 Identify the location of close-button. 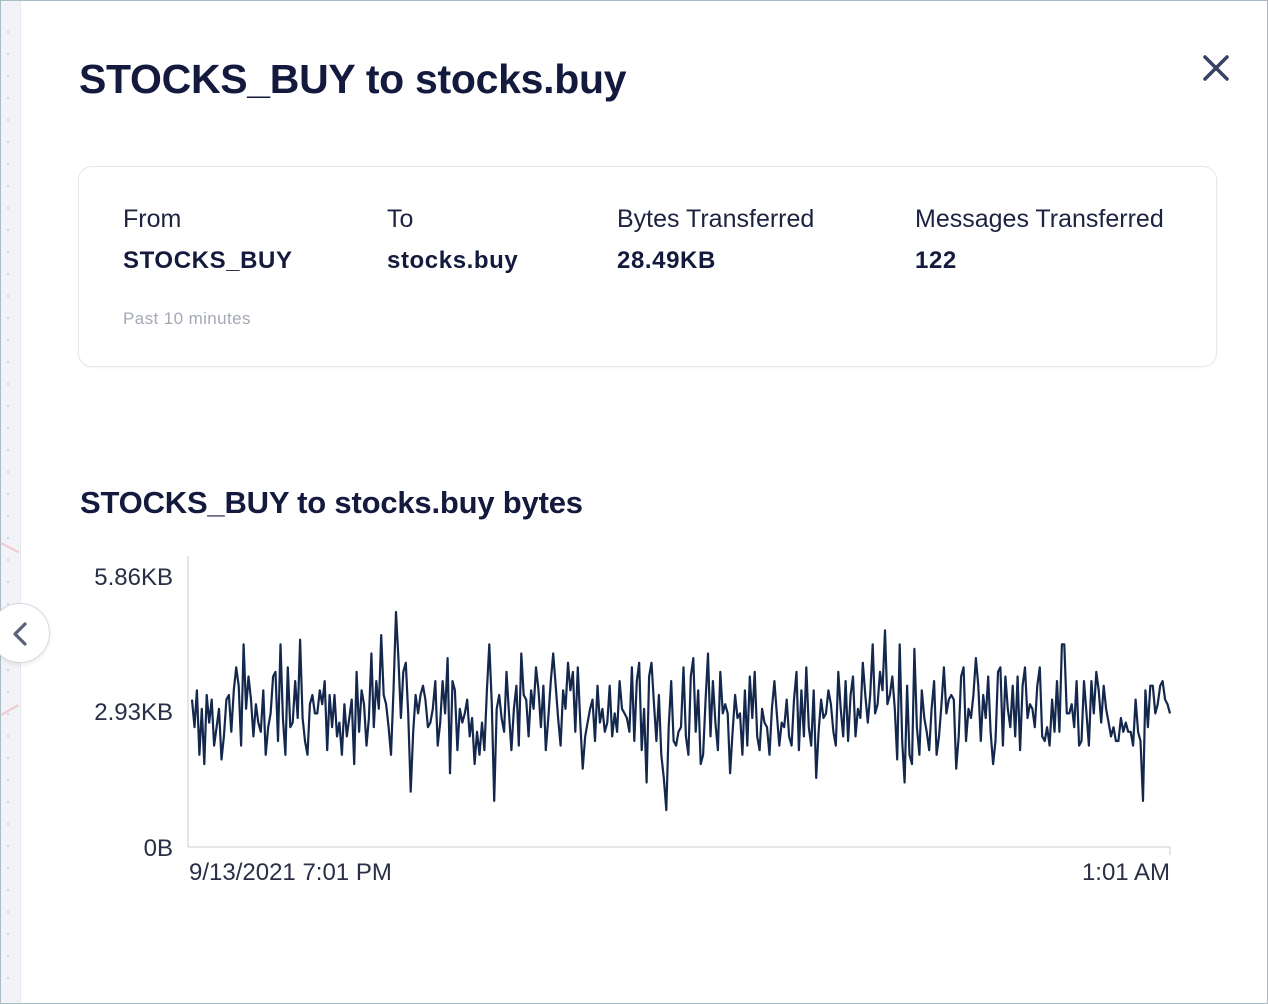
(1216, 68).